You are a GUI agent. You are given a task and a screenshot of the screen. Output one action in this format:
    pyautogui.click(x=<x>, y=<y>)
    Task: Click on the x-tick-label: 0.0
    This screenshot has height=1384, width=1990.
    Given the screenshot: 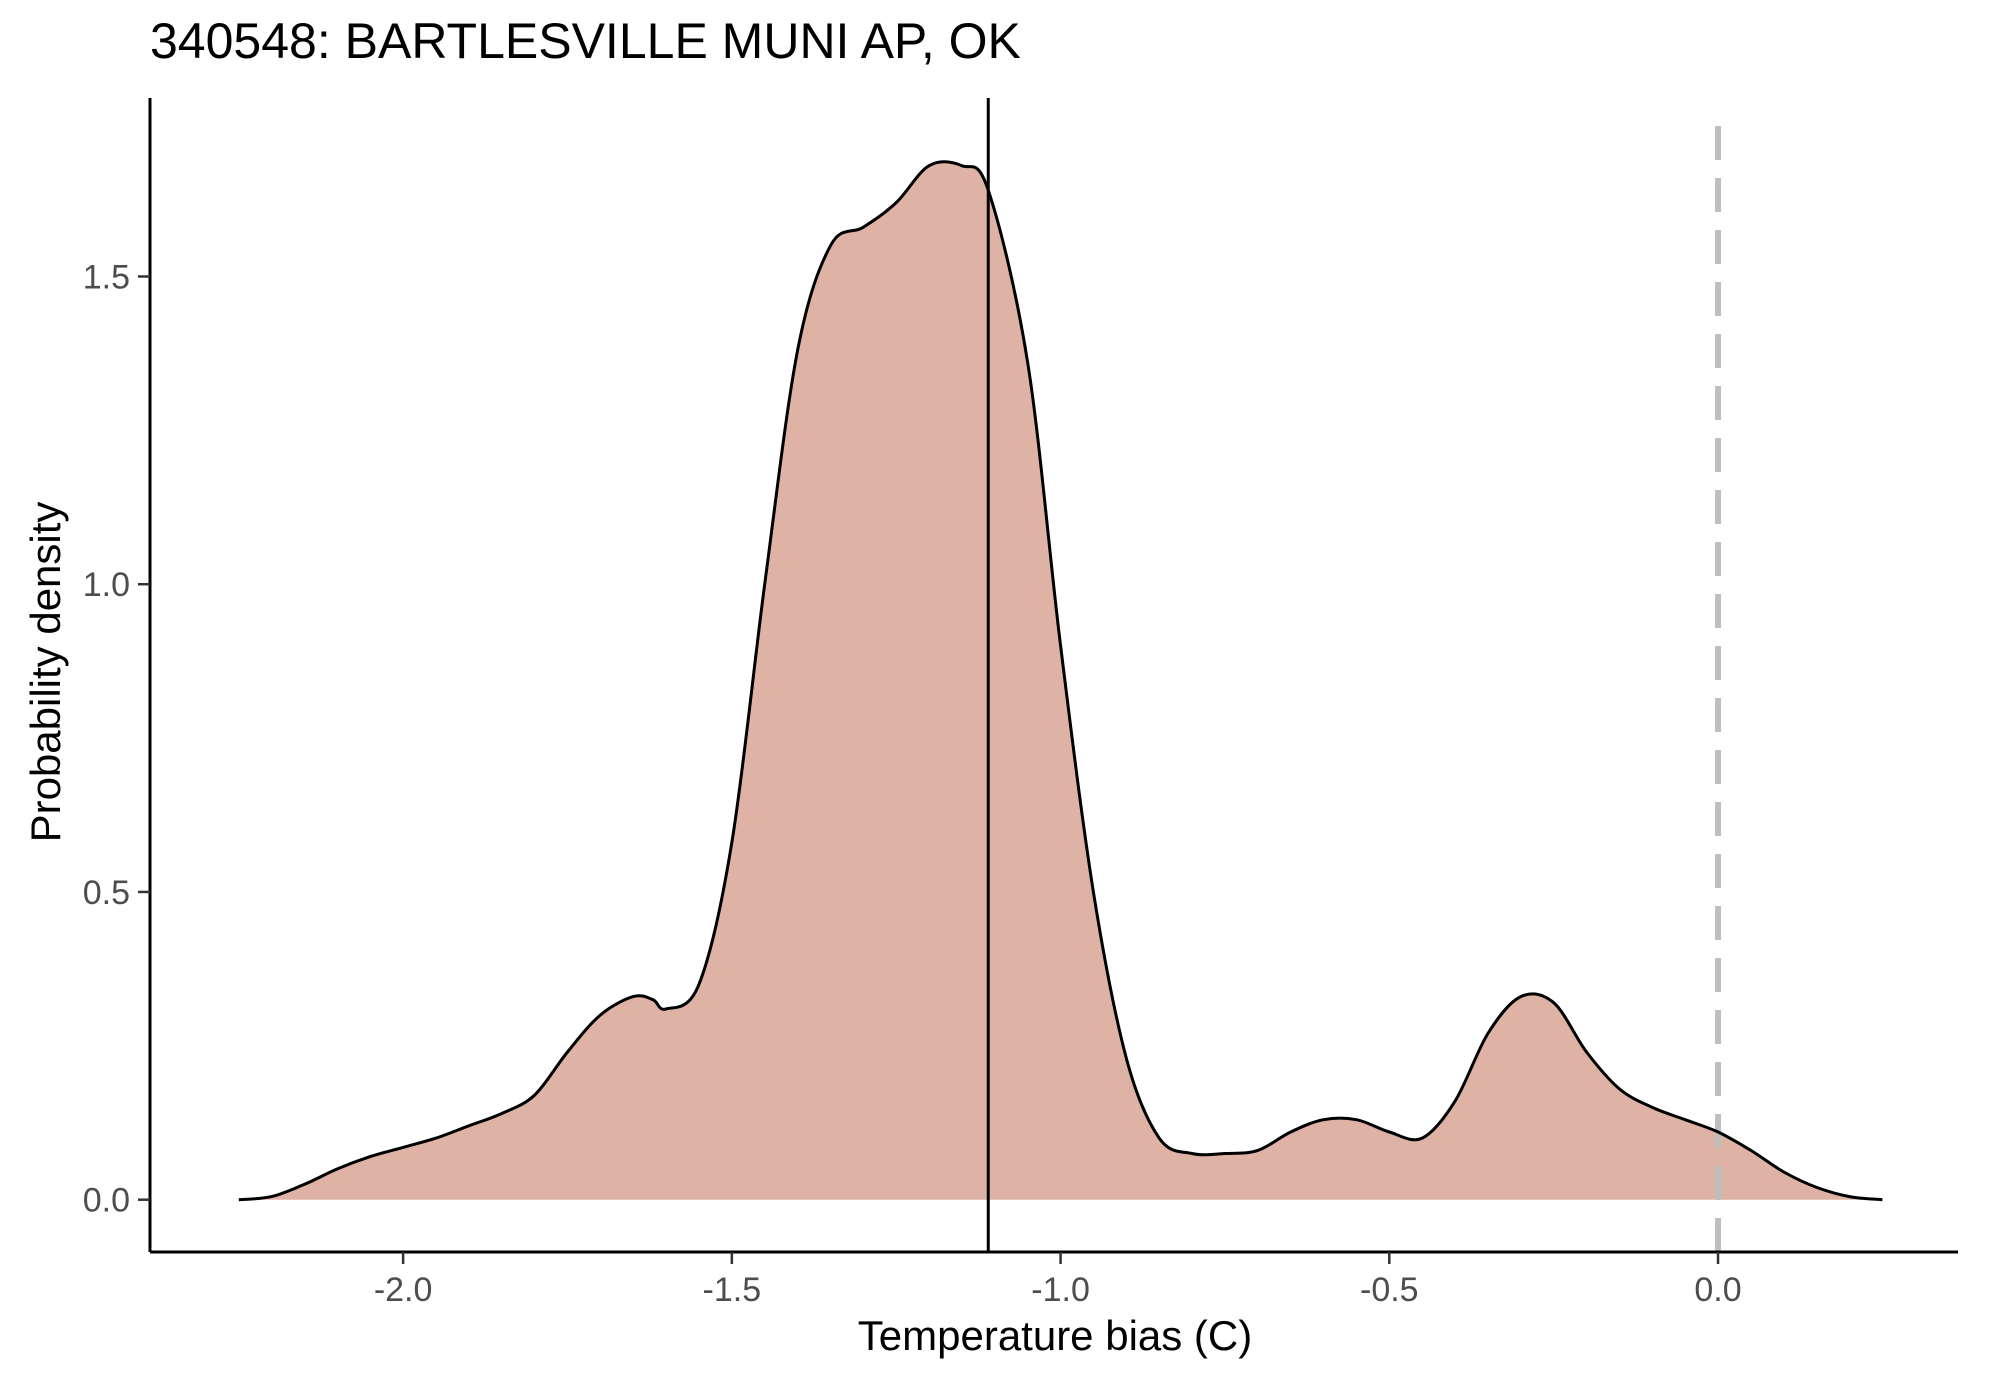 What is the action you would take?
    pyautogui.click(x=1717, y=1290)
    